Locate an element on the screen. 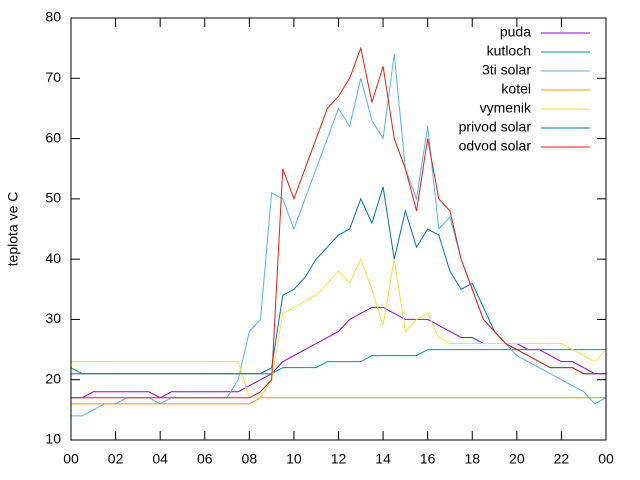 This screenshot has height=480, width=640. x-tick-label: 14 is located at coordinates (383, 459).